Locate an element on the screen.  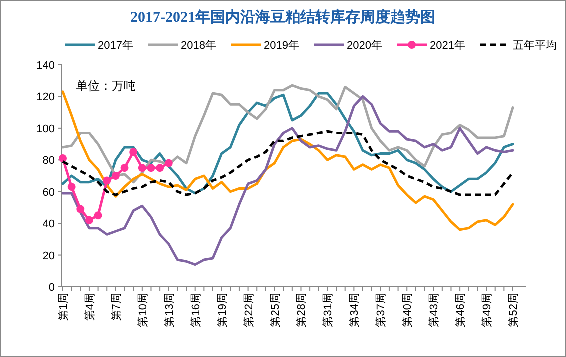
x-tick-label: 第34周 is located at coordinates (355, 310).